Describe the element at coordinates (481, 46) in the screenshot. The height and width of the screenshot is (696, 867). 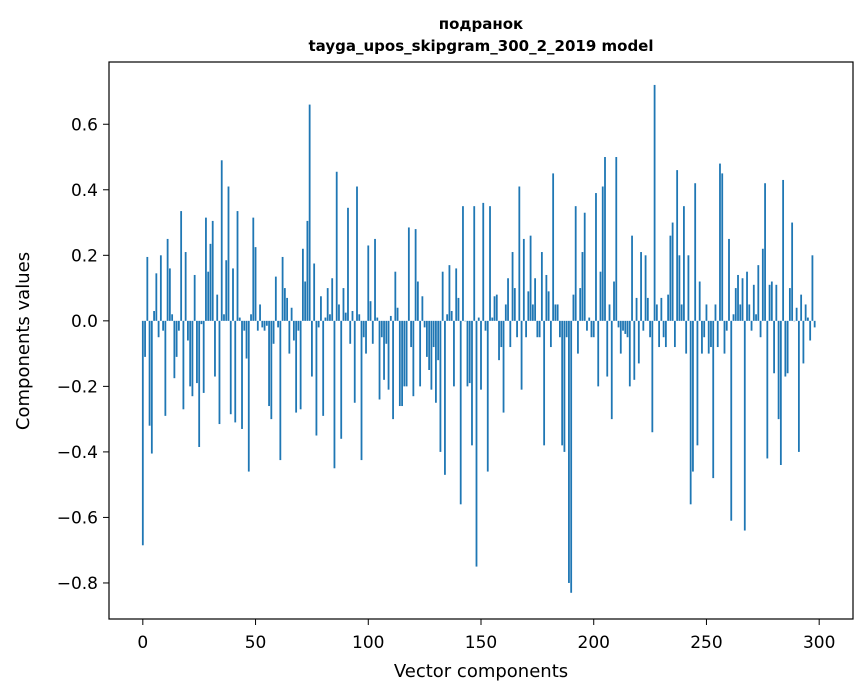
I see `chart-subtitle: tayga_upos_skipgram_300_2_2019 model` at that location.